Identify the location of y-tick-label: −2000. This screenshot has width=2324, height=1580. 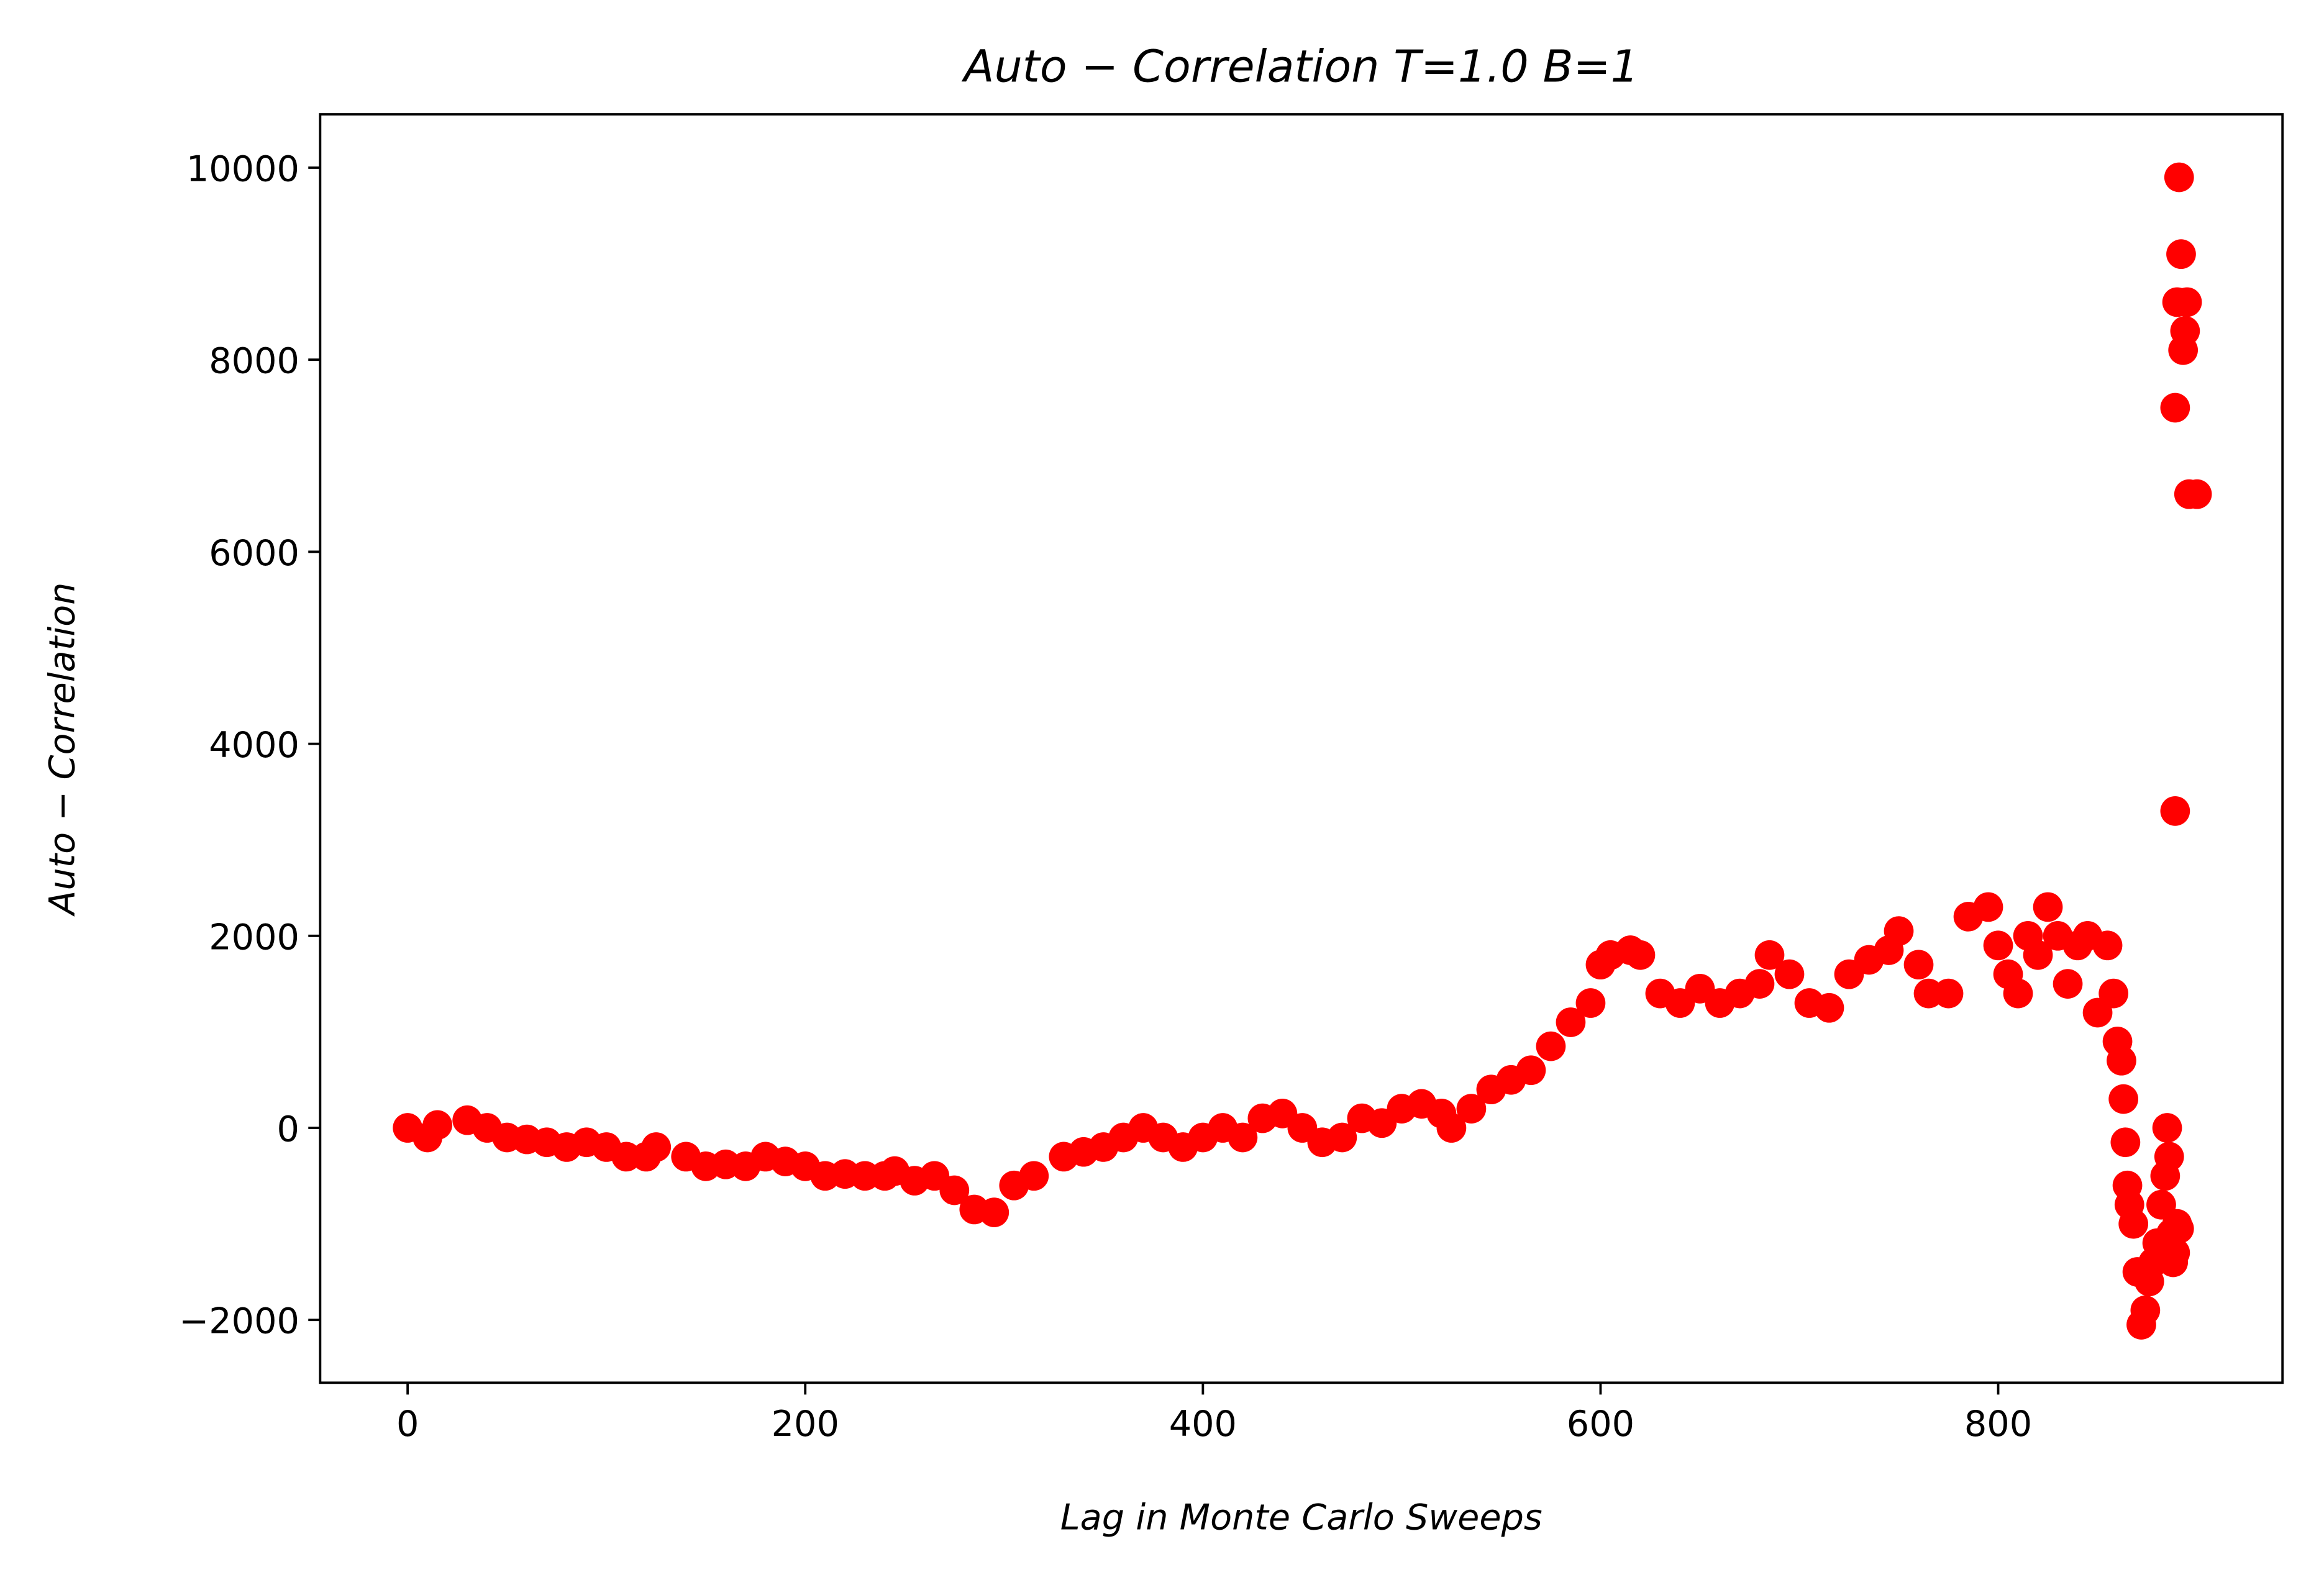
(239, 1321).